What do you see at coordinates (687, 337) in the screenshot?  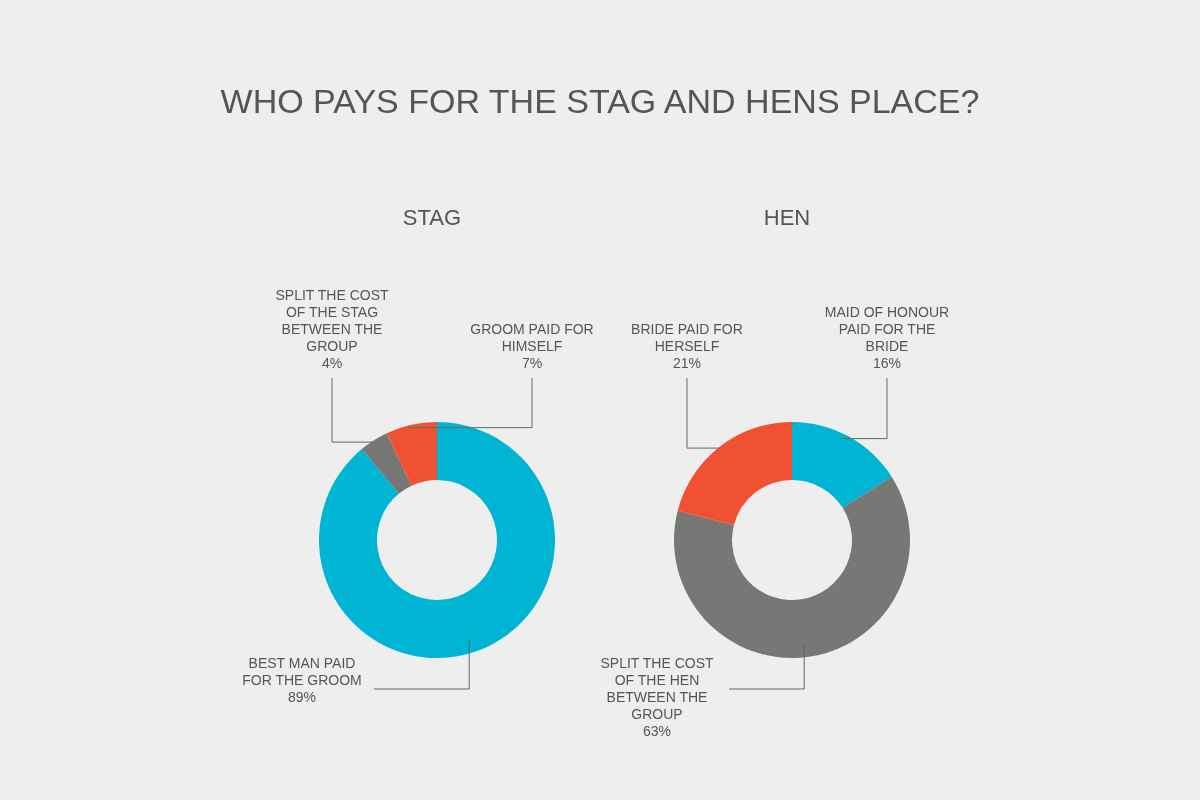 I see `slice-label: BRIDE PAID FOR HERSELF` at bounding box center [687, 337].